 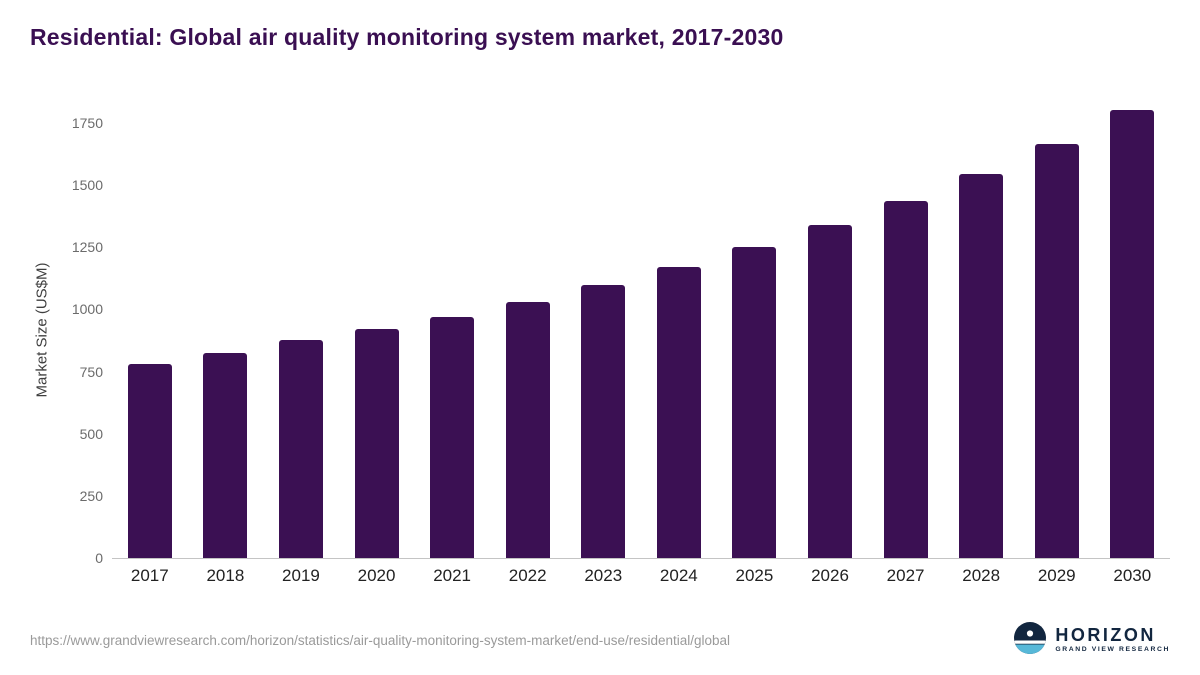 I want to click on x-tick-label-2025: 2025, so click(x=754, y=575).